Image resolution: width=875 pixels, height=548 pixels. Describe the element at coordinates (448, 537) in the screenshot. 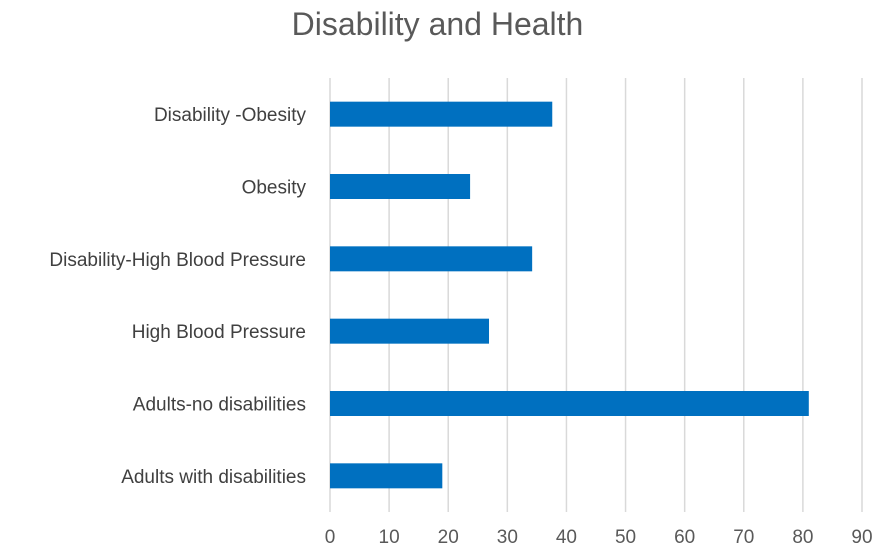

I see `x-tick-label: 20` at that location.